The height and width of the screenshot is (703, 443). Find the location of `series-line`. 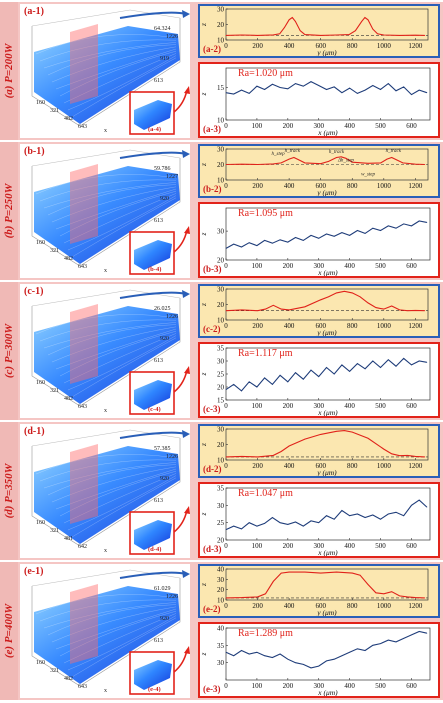

series-line is located at coordinates (326, 88).